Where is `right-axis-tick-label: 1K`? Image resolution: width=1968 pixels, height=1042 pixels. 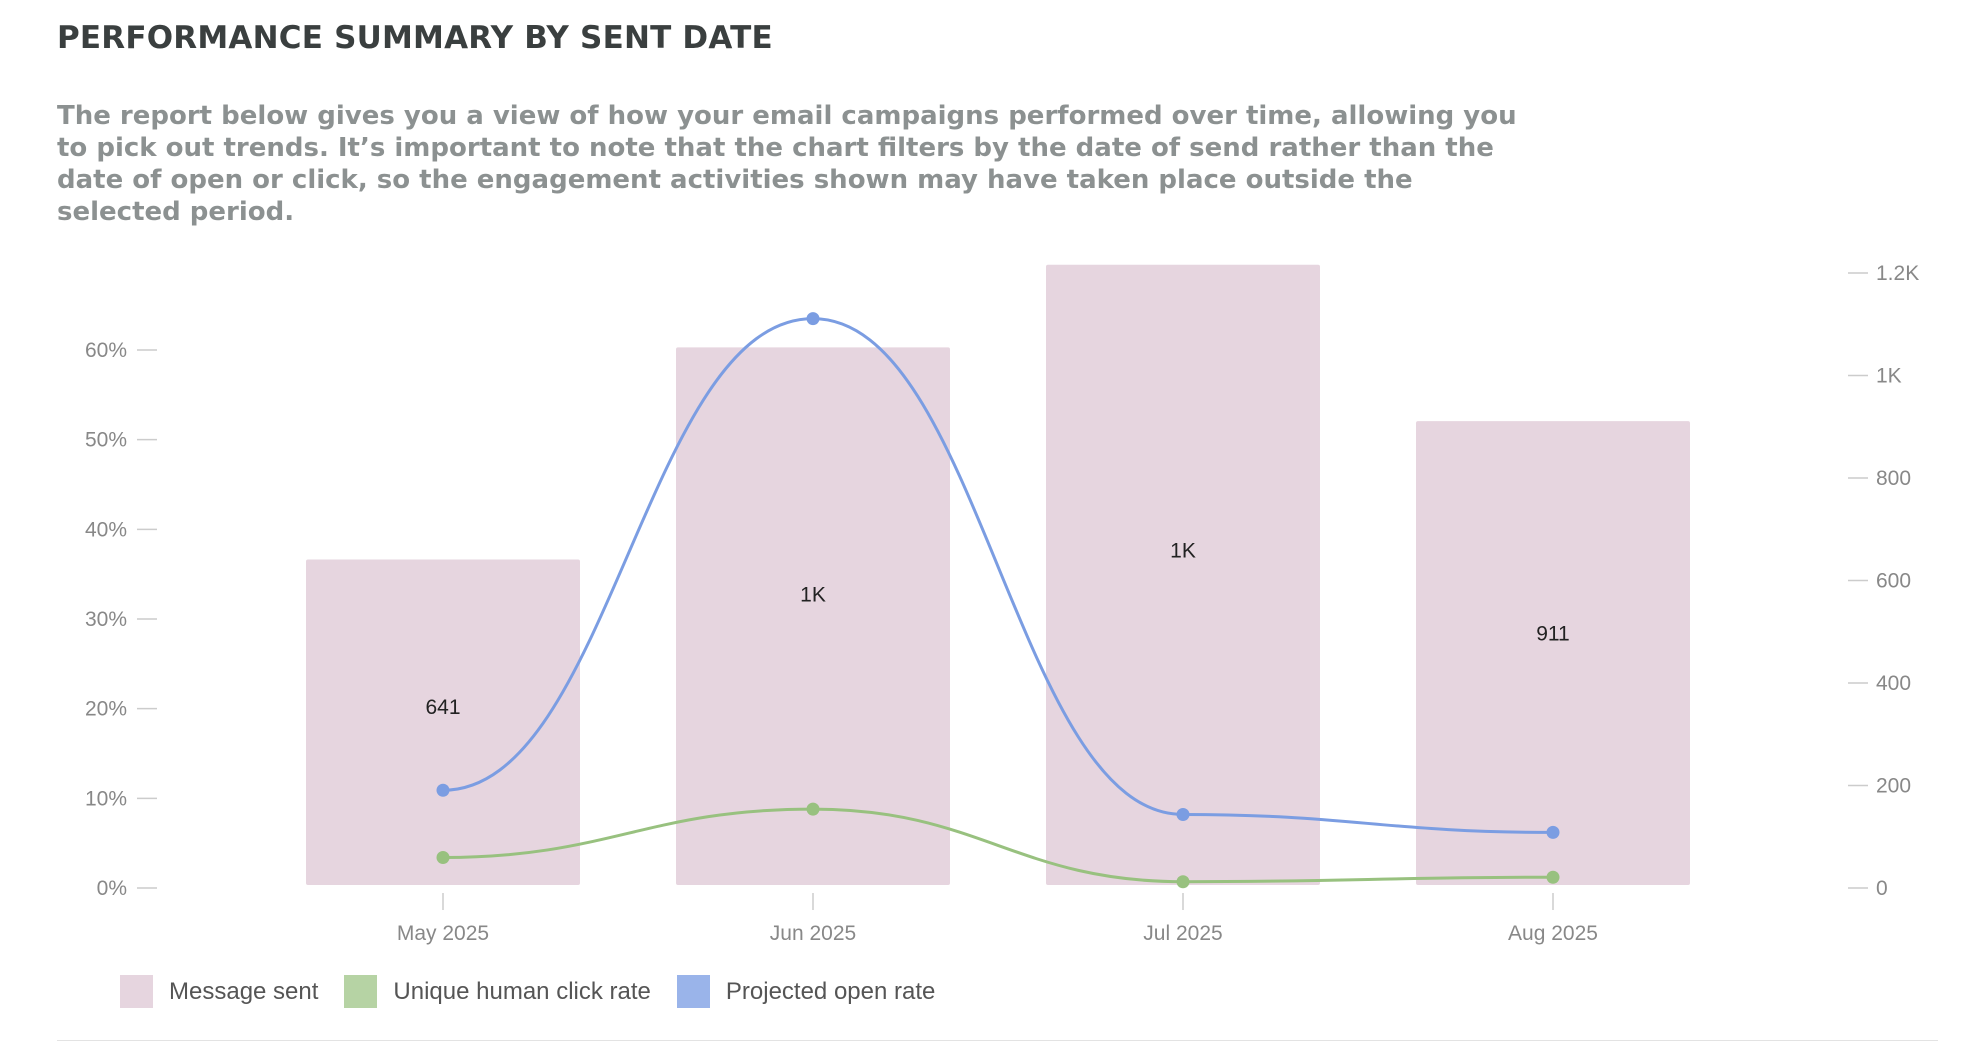 right-axis-tick-label: 1K is located at coordinates (1889, 376).